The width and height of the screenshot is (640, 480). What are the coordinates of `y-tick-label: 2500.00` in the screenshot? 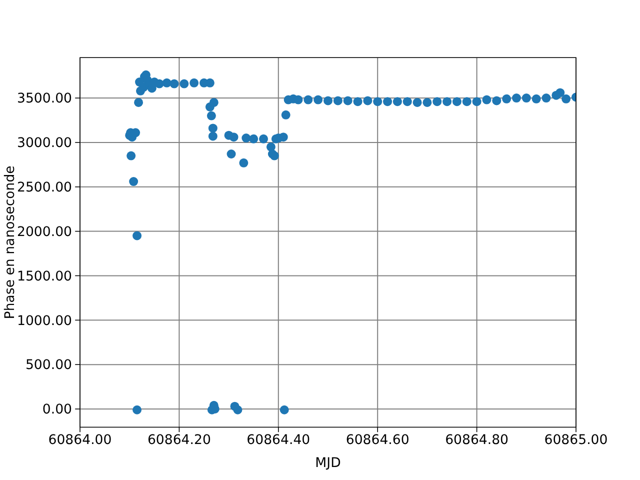 It's located at (44, 188).